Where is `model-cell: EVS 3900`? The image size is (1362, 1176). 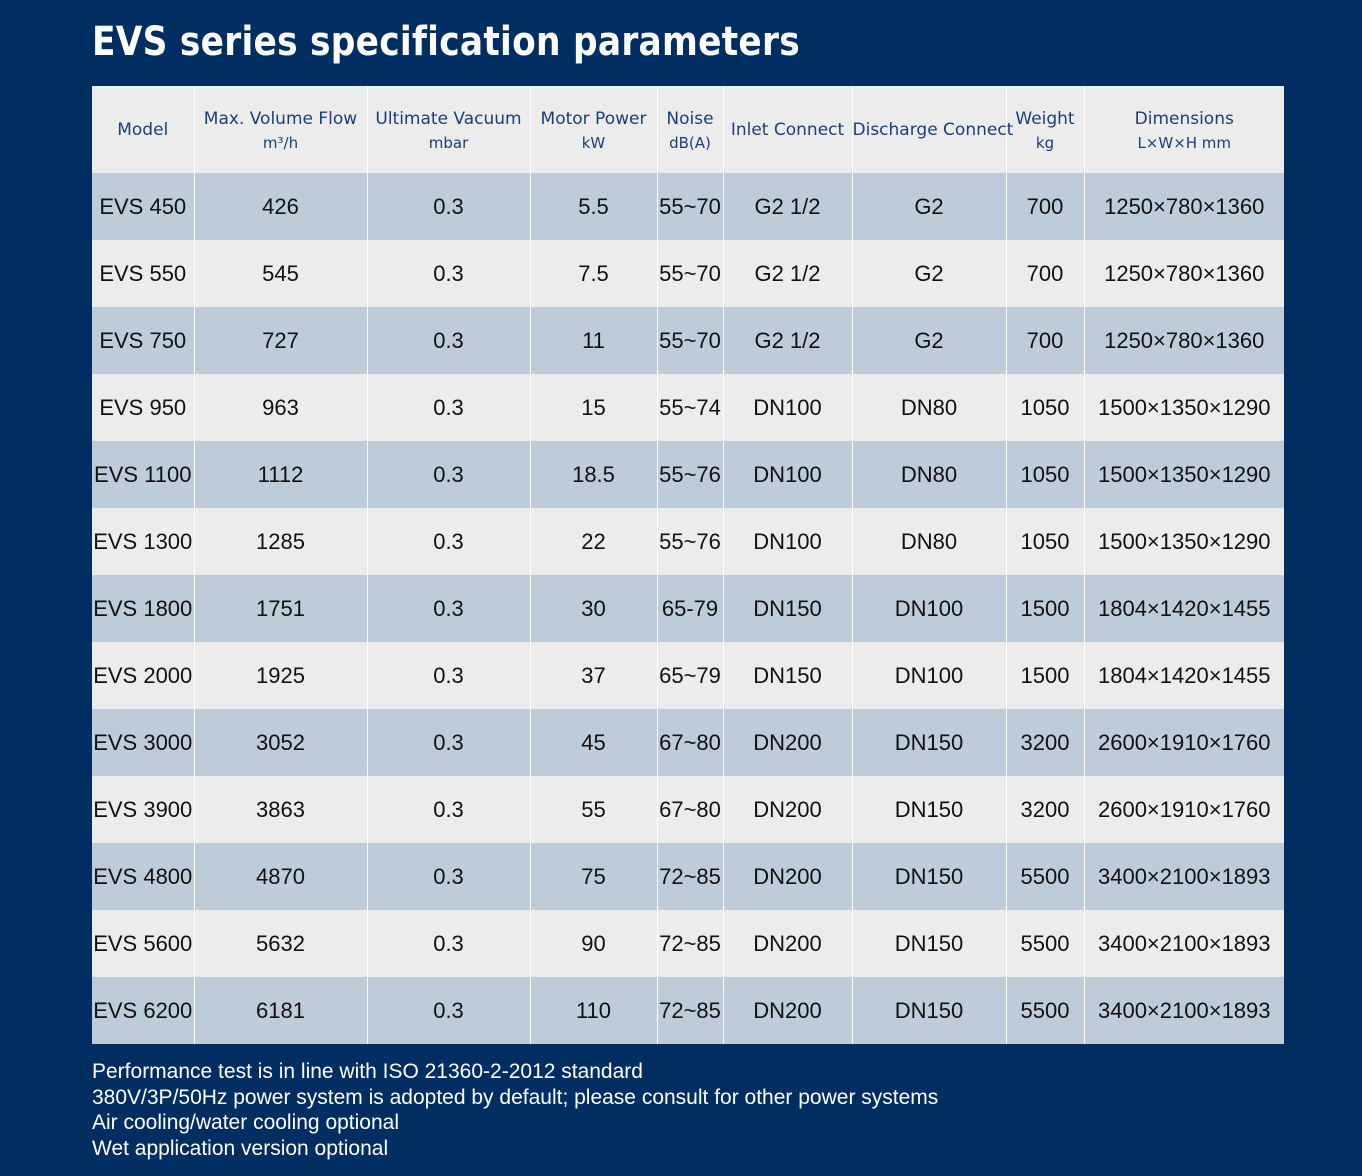
model-cell: EVS 3900 is located at coordinates (143, 809).